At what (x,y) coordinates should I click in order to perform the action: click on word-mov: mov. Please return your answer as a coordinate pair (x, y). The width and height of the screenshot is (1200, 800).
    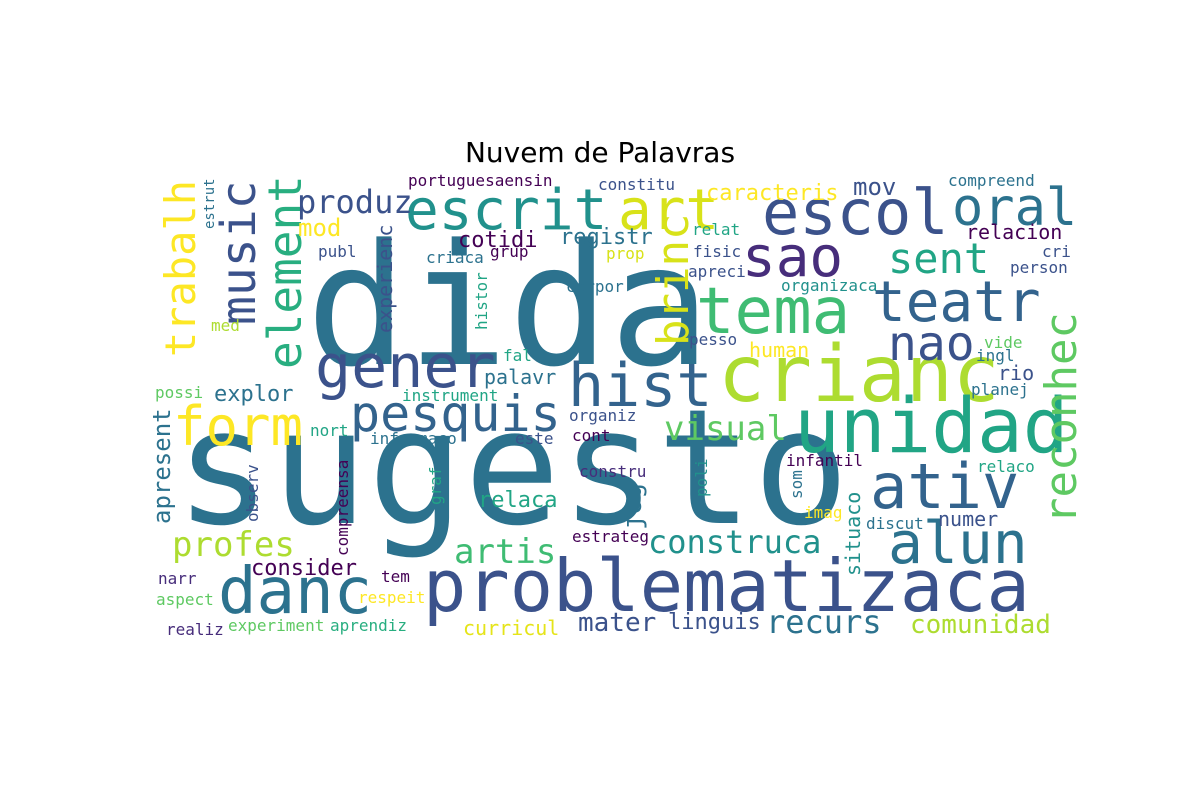
    Looking at the image, I should click on (875, 187).